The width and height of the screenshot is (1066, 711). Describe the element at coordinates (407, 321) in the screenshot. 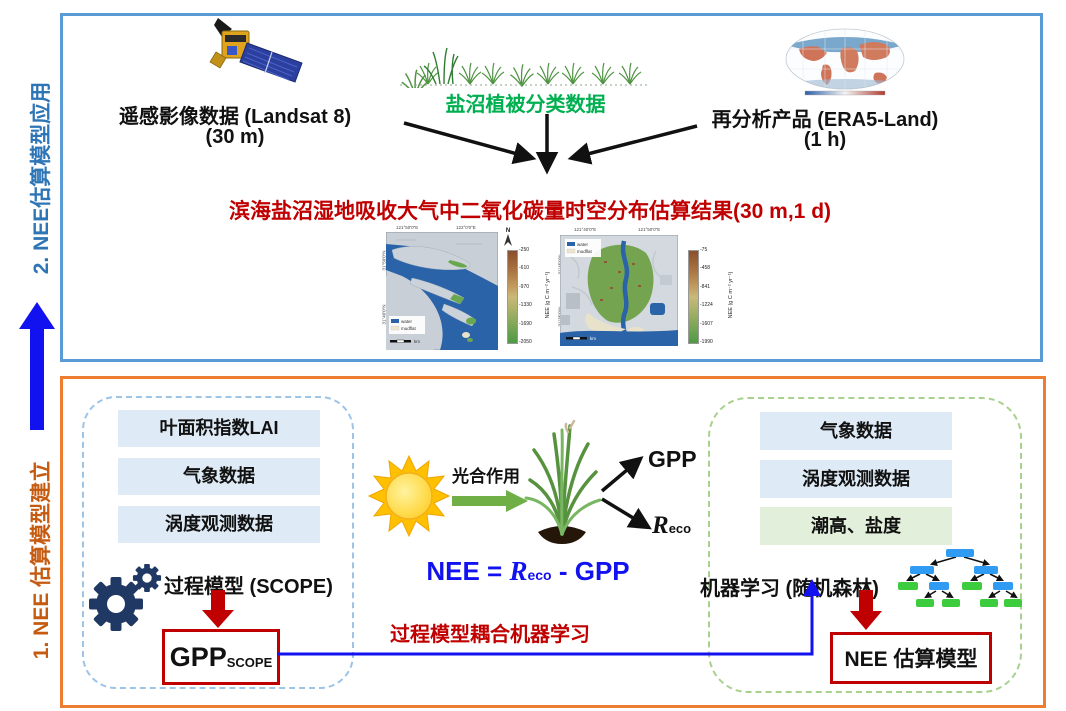

I see `map-left-legend-water: water` at that location.